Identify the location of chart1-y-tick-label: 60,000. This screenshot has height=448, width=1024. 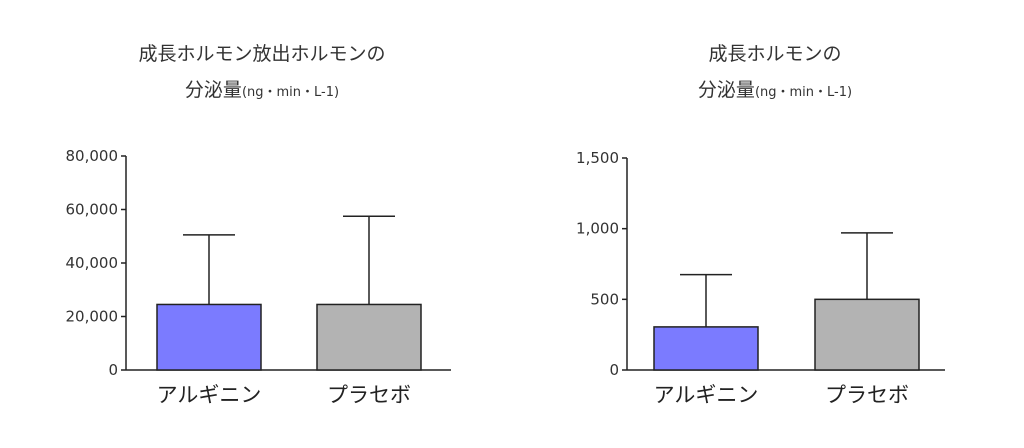
(92, 210).